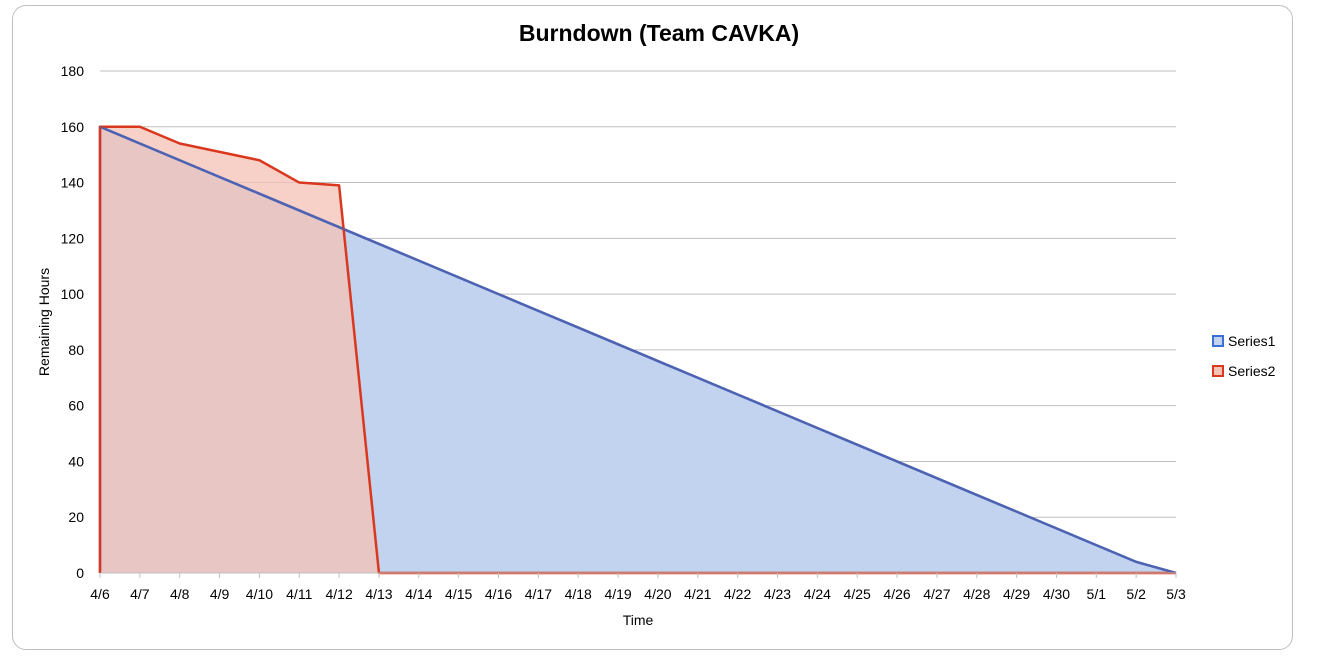 Image resolution: width=1318 pixels, height=663 pixels. What do you see at coordinates (73, 71) in the screenshot?
I see `y-tick-label-180: 180` at bounding box center [73, 71].